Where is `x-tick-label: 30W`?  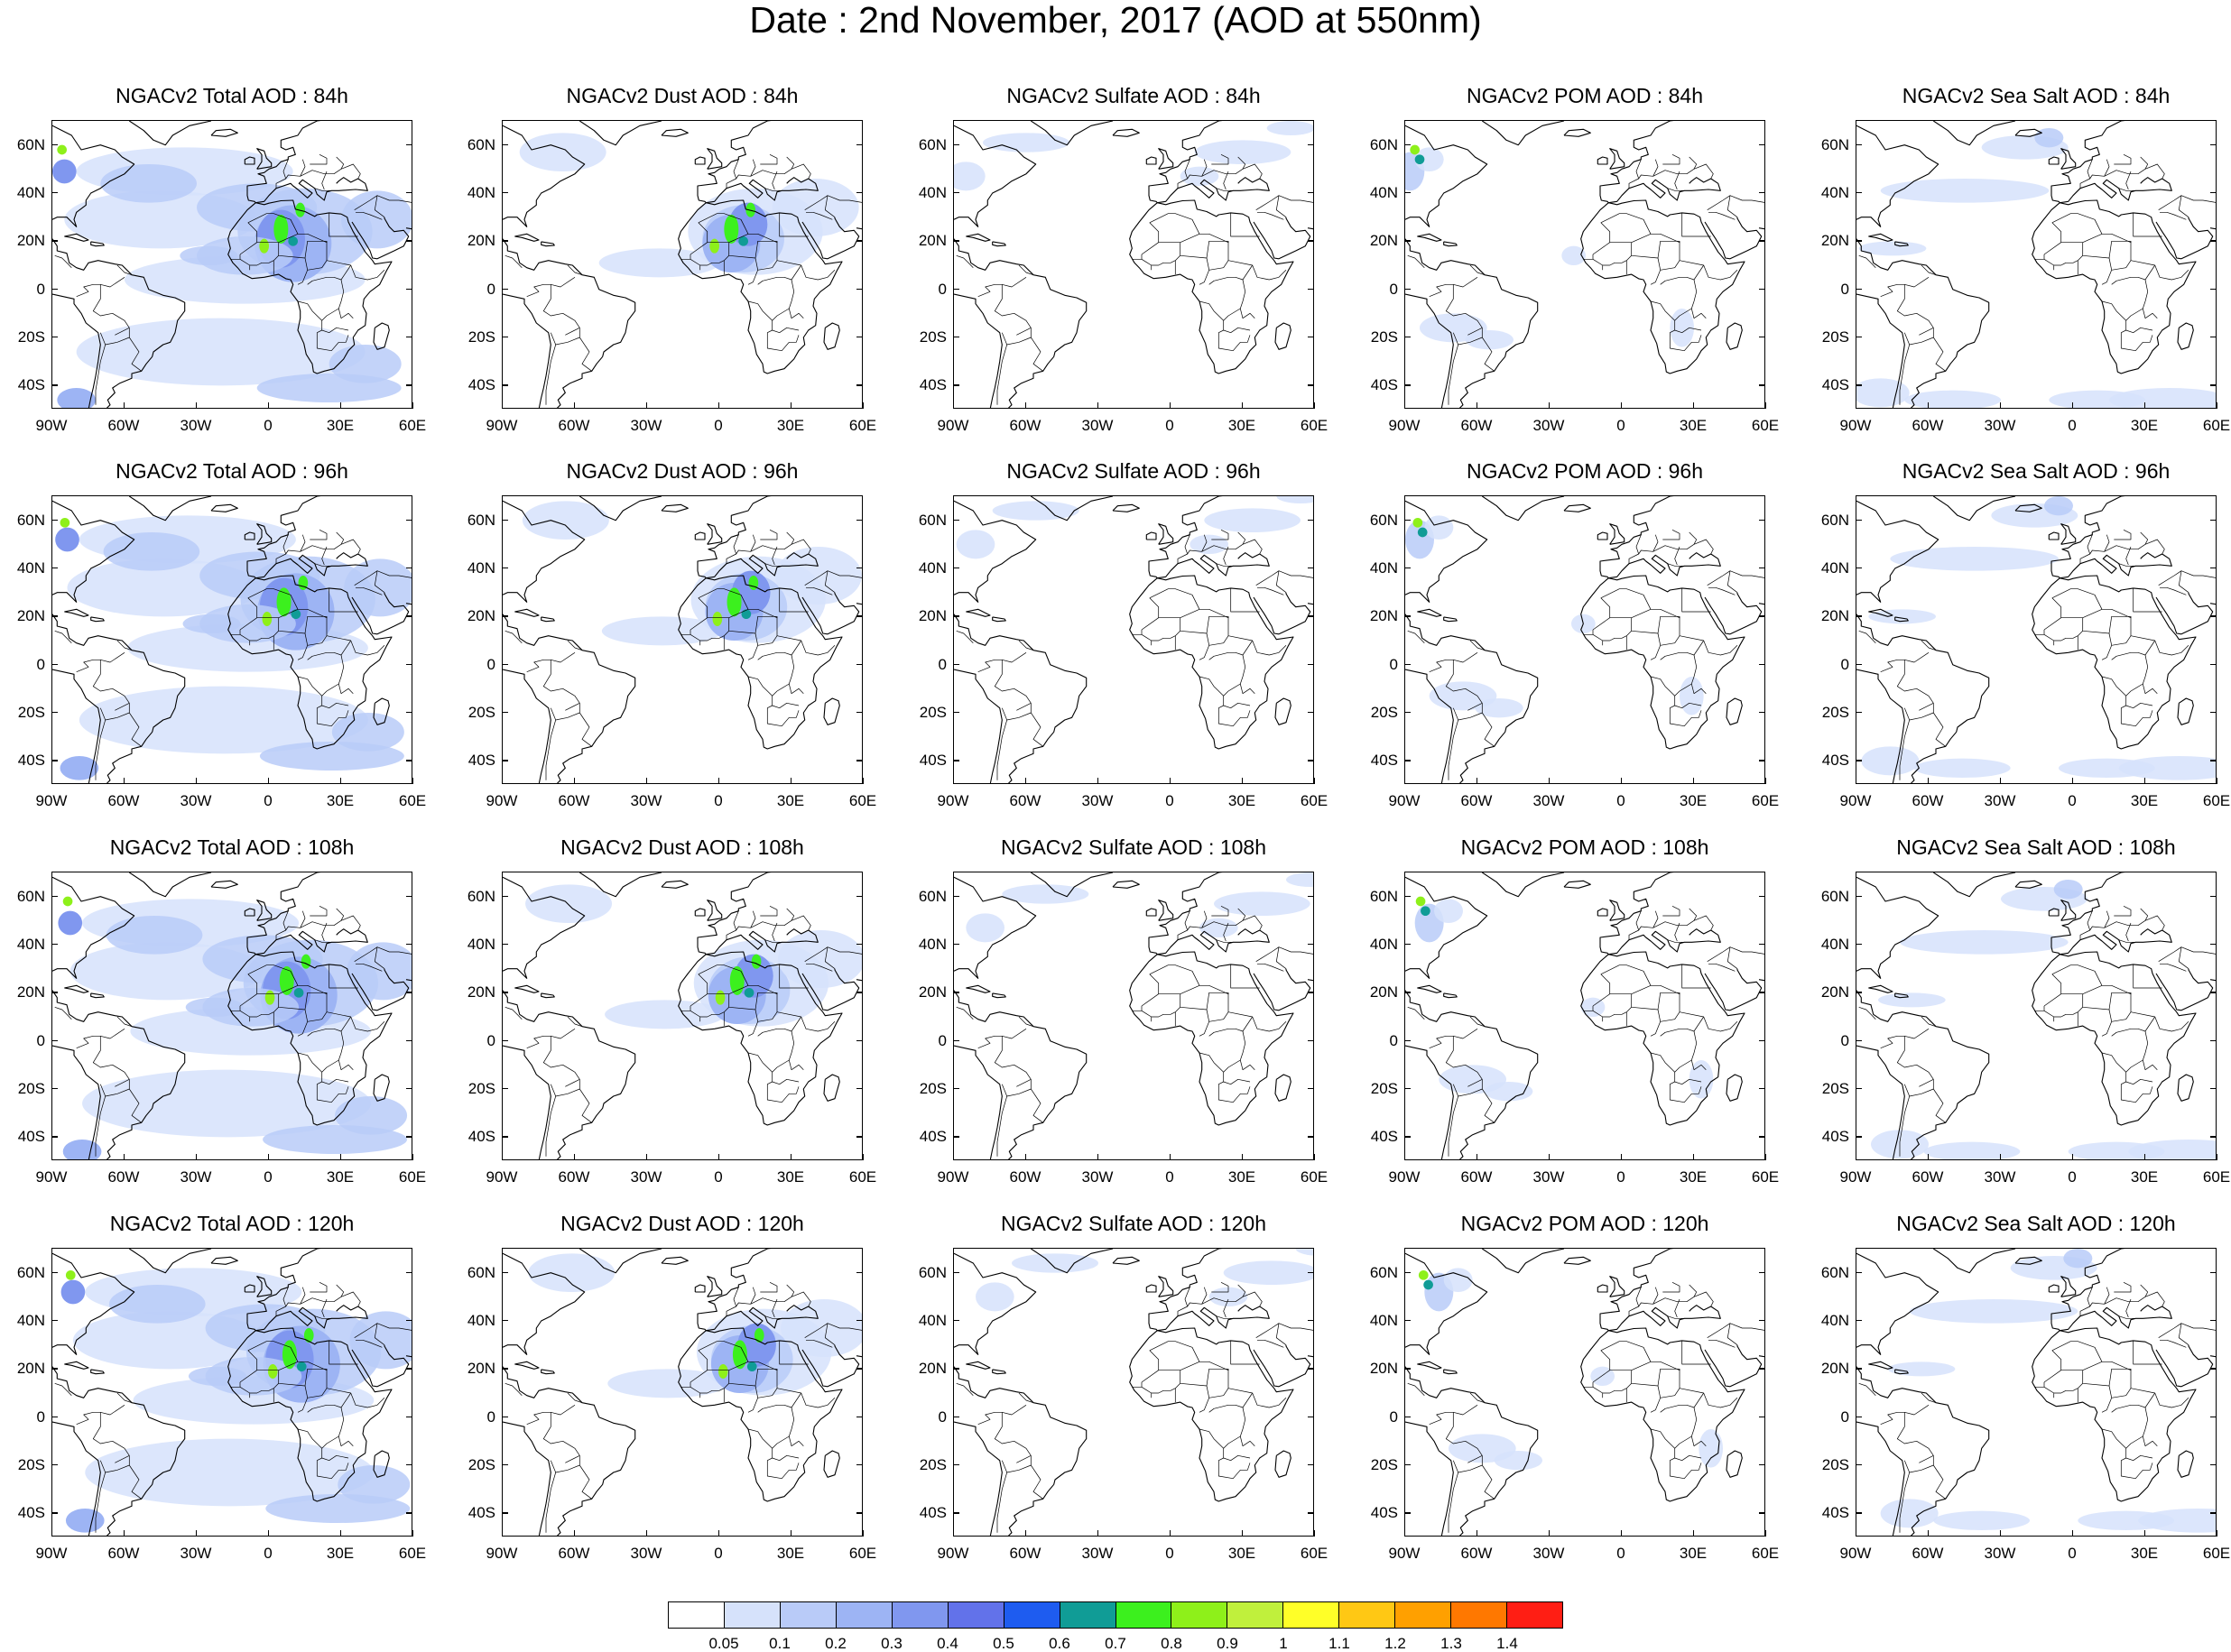 x-tick-label: 30W is located at coordinates (1548, 425).